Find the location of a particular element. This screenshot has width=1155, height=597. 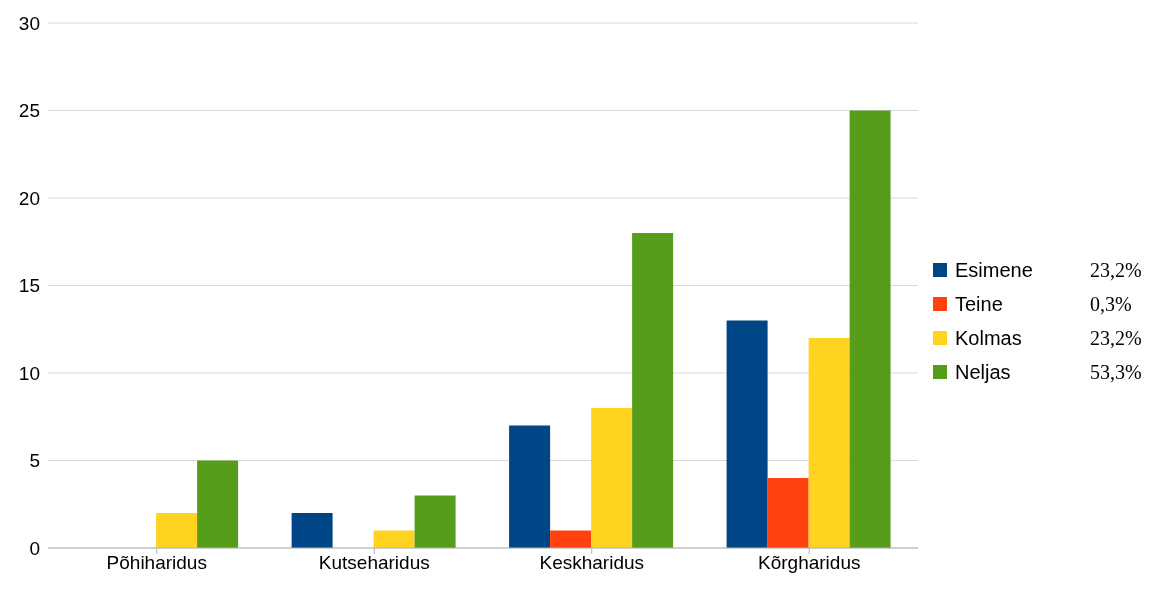

x-tick-label: Kutseharidus is located at coordinates (374, 563).